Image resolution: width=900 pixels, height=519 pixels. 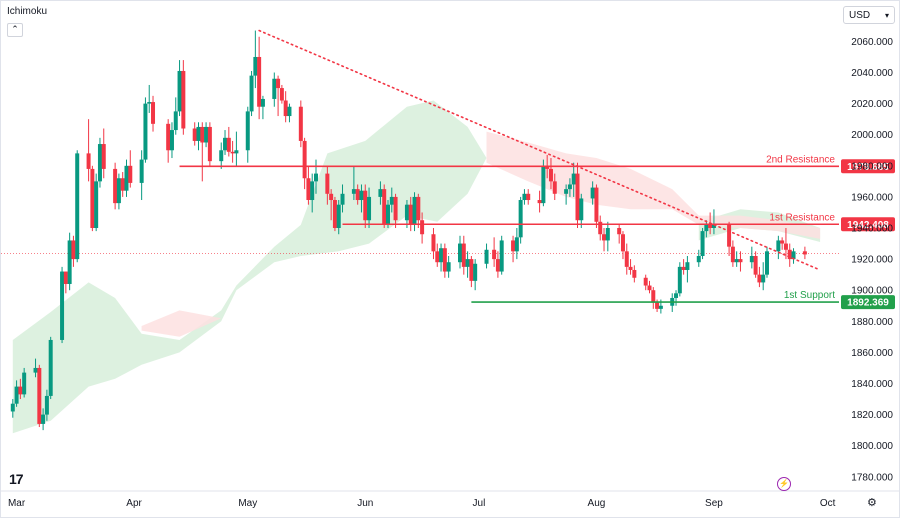 I want to click on gear-icon: ⚙, so click(x=872, y=503).